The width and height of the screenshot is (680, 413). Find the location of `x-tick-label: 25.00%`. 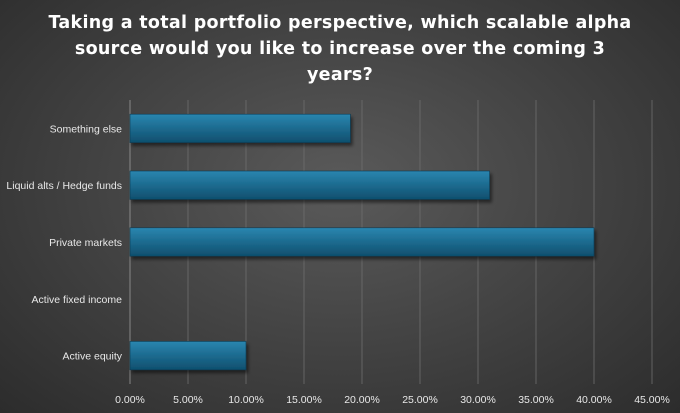

x-tick-label: 25.00% is located at coordinates (420, 400).